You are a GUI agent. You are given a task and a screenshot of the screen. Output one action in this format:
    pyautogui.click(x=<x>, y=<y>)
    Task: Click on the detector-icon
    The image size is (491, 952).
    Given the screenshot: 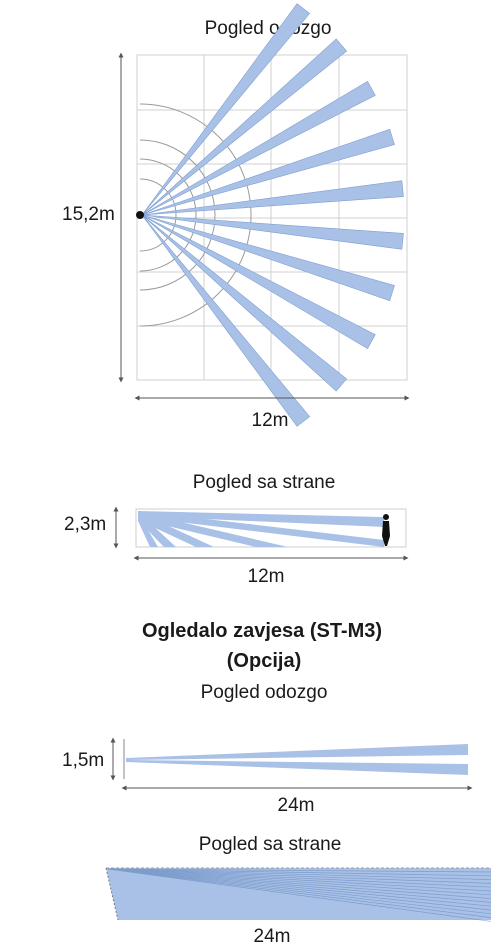 What is the action you would take?
    pyautogui.click(x=140, y=215)
    